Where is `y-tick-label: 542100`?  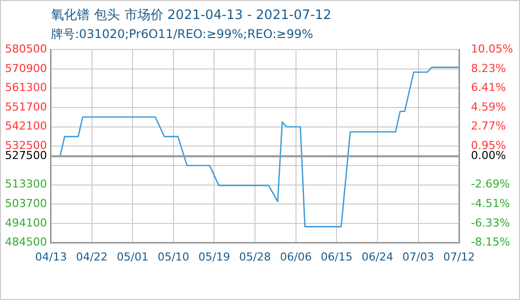
y-tick-label: 542100 is located at coordinates (25, 126).